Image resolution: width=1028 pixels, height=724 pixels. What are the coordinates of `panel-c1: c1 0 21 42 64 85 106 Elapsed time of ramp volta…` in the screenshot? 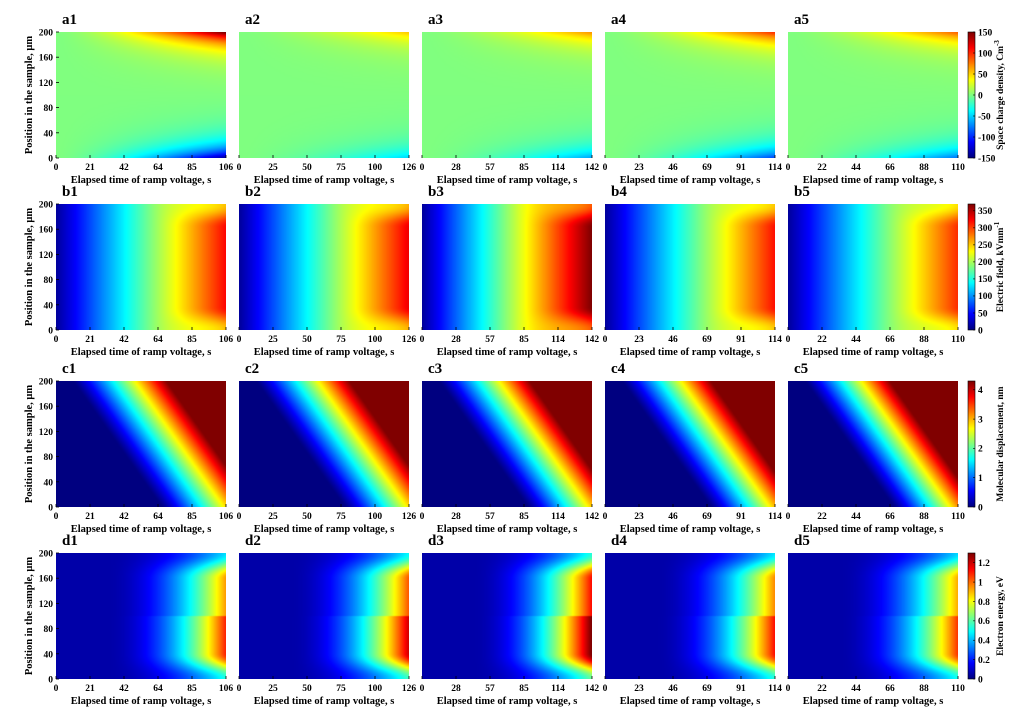 It's located at (128, 448).